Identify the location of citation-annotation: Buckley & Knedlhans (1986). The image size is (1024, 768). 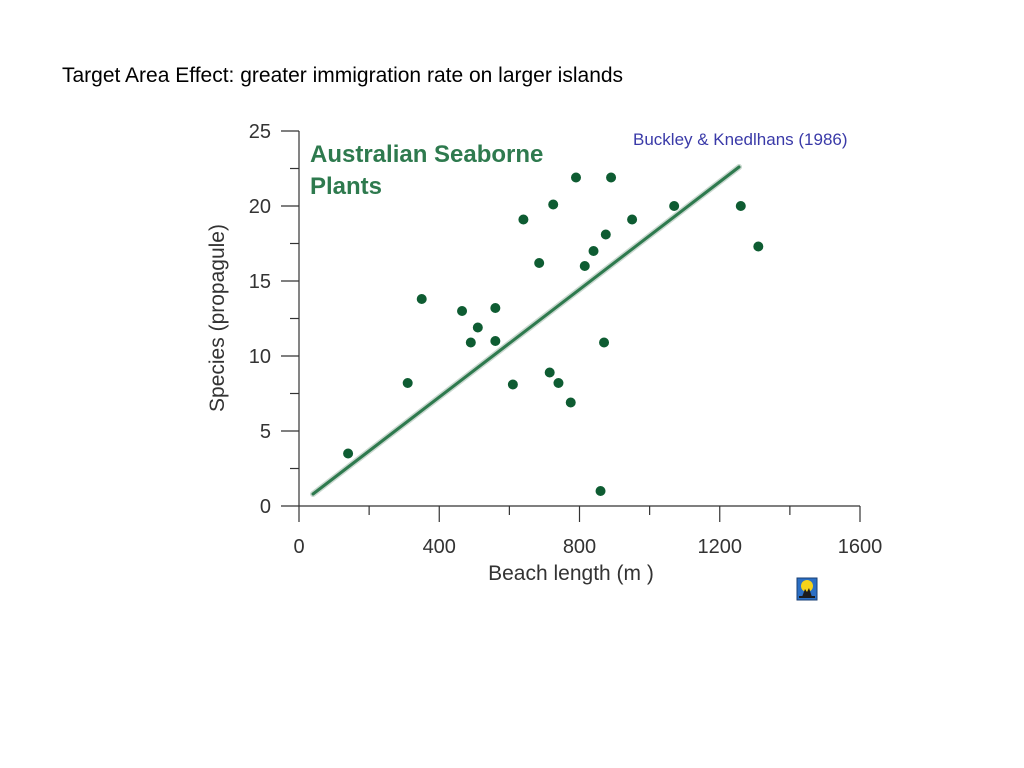
(740, 139).